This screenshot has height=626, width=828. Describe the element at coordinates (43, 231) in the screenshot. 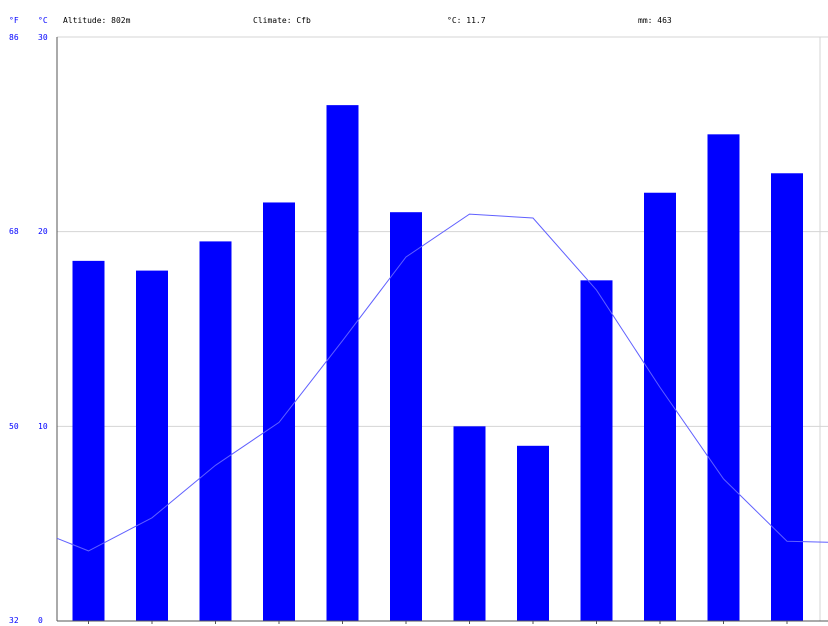

I see `celsius-tick-label: 20` at that location.